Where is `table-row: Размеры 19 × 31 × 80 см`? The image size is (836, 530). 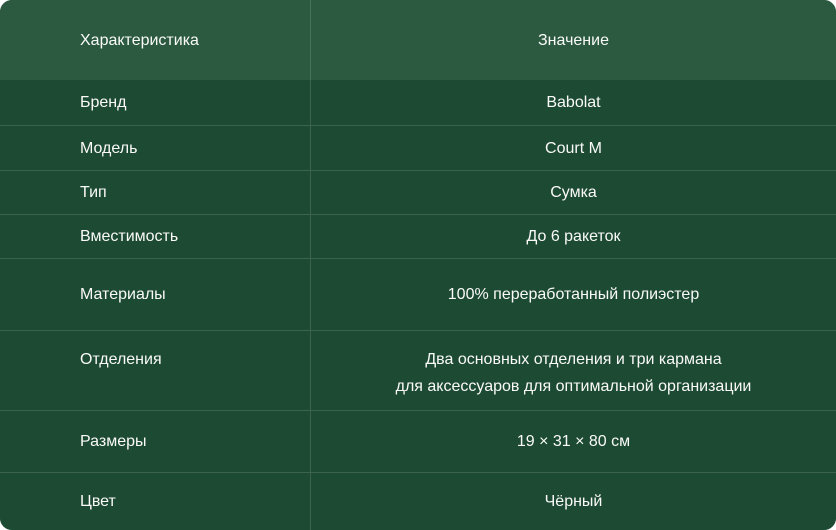
table-row: Размеры 19 × 31 × 80 см is located at coordinates (418, 441).